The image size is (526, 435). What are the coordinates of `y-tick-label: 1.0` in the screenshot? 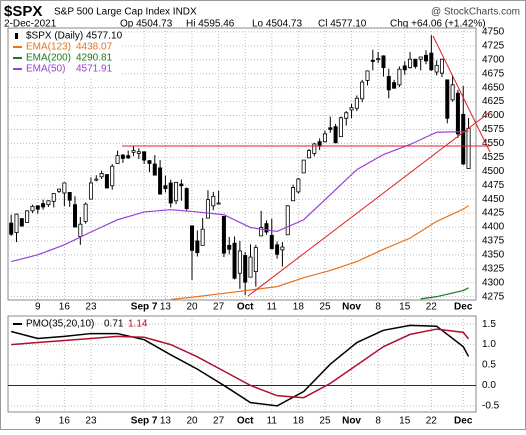 It's located at (489, 344).